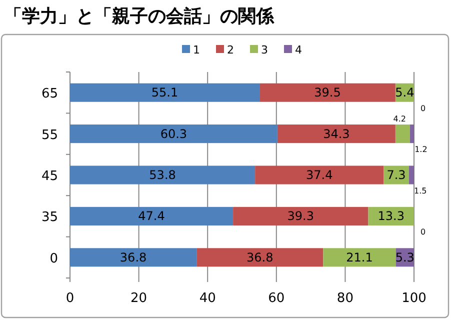 This screenshot has height=320, width=451. I want to click on x-tick-label: 80, so click(345, 298).